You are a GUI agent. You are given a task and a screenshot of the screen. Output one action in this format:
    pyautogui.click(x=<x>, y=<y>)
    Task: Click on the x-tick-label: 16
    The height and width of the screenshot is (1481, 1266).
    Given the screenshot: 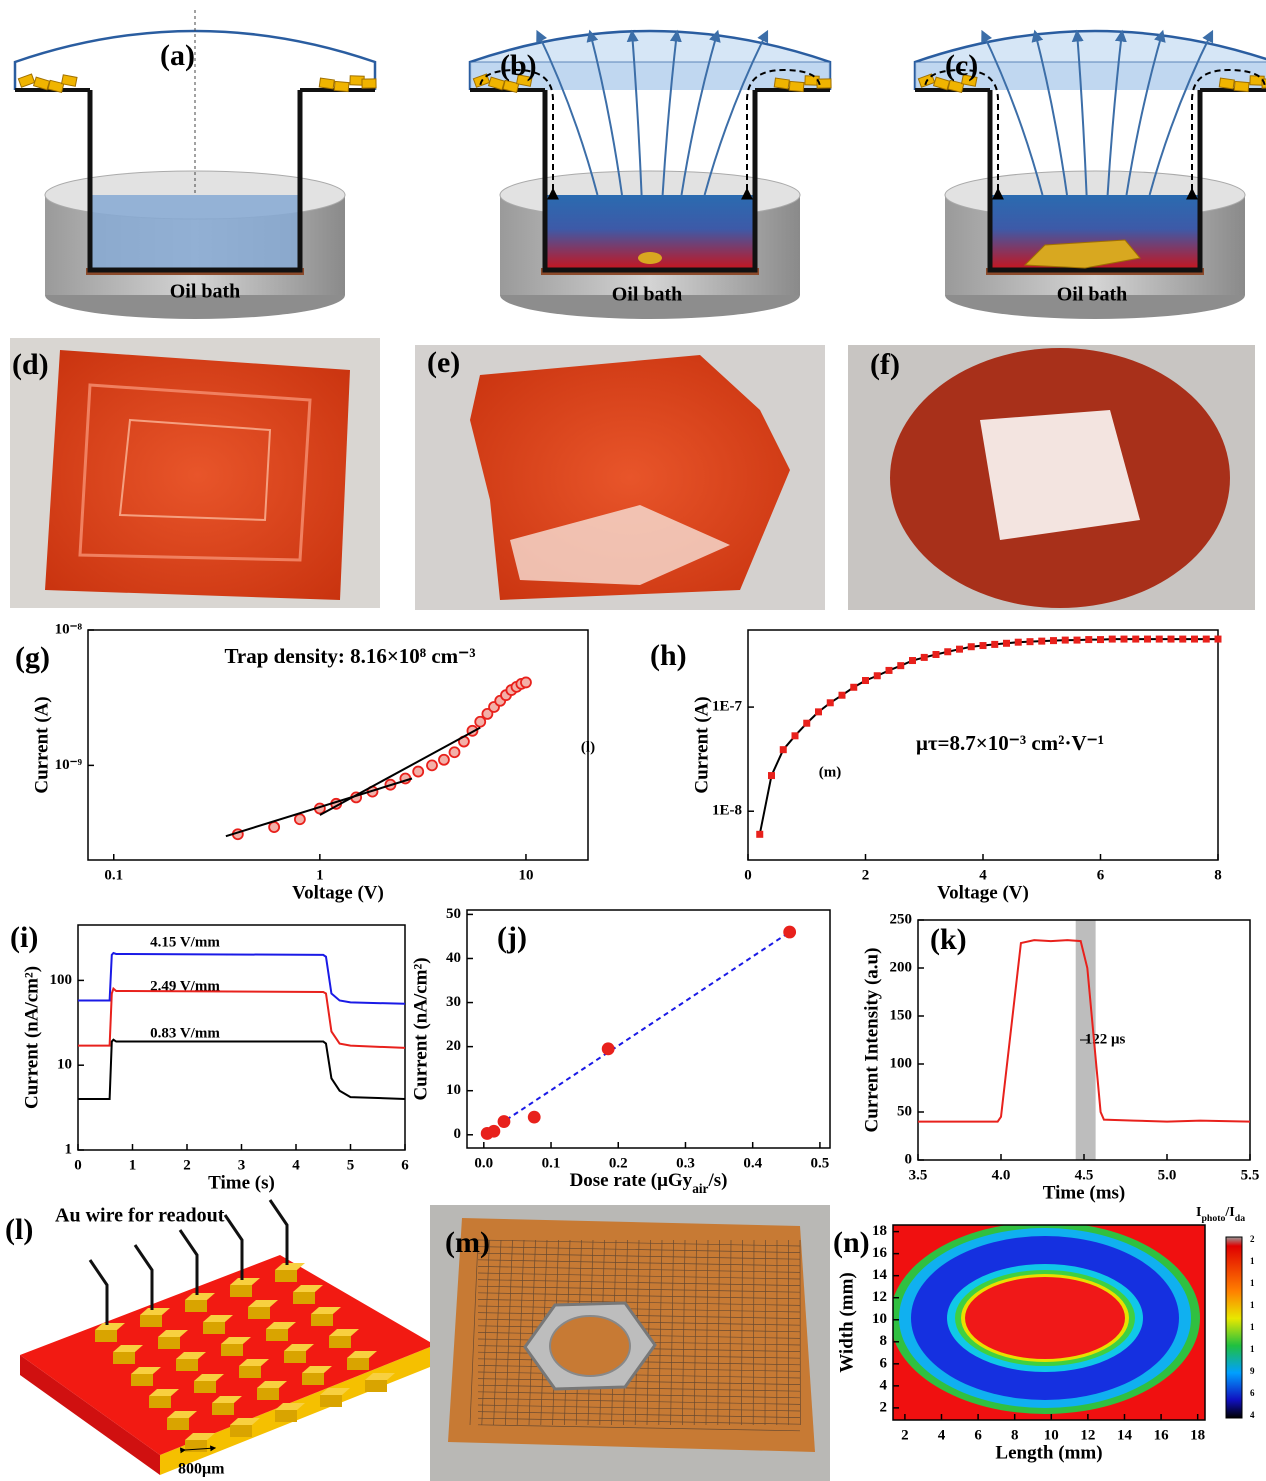 What is the action you would take?
    pyautogui.click(x=1162, y=1435)
    